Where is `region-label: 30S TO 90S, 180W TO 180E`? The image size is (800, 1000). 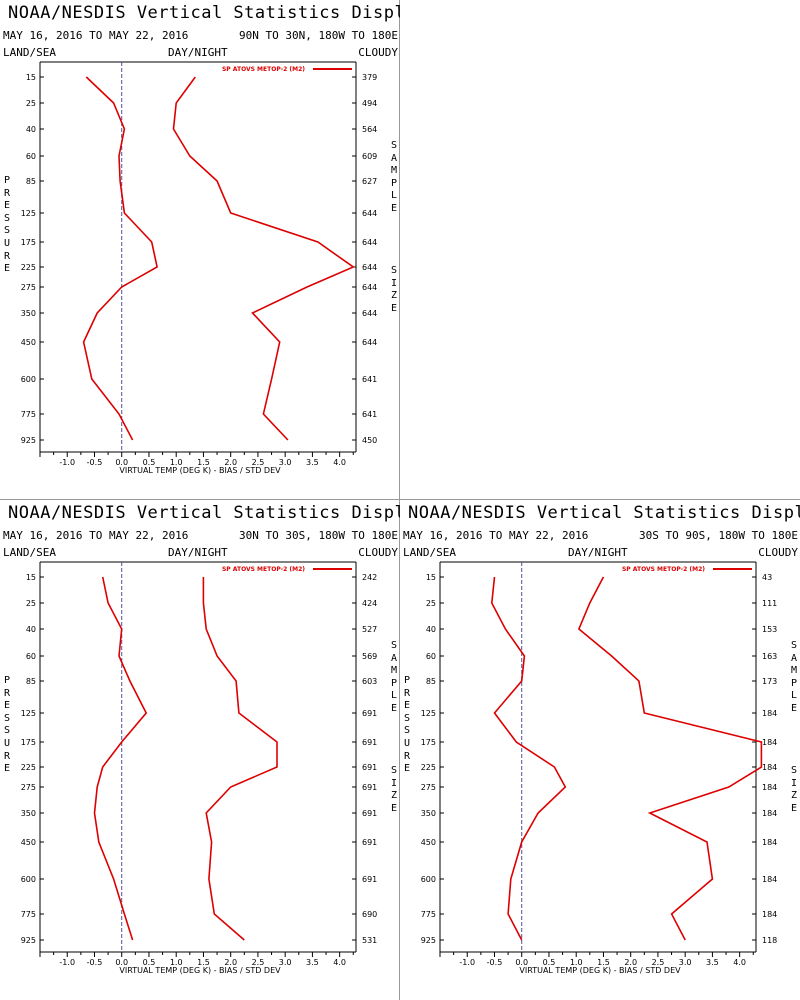 region-label: 30S TO 90S, 180W TO 180E is located at coordinates (718, 535).